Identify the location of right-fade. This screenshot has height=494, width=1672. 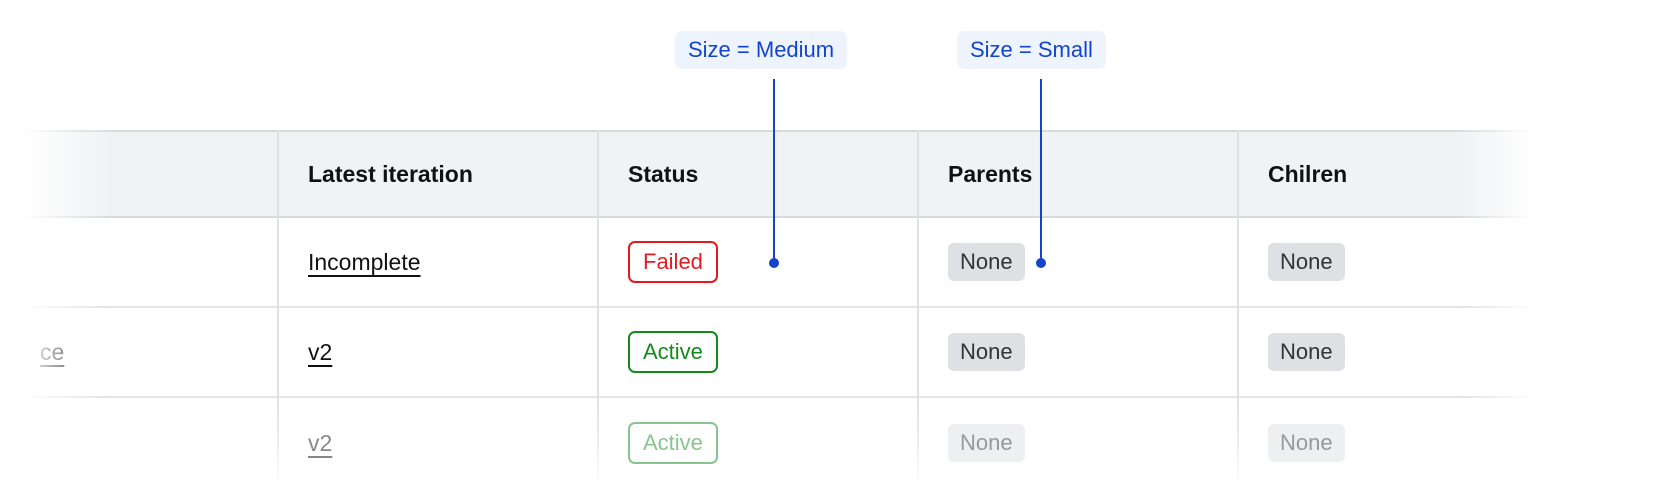
(1566, 307).